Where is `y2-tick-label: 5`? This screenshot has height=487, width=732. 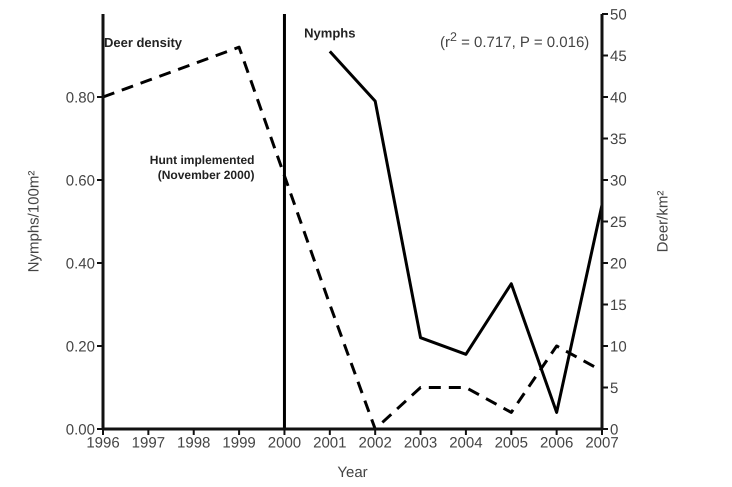
y2-tick-label: 5 is located at coordinates (614, 388).